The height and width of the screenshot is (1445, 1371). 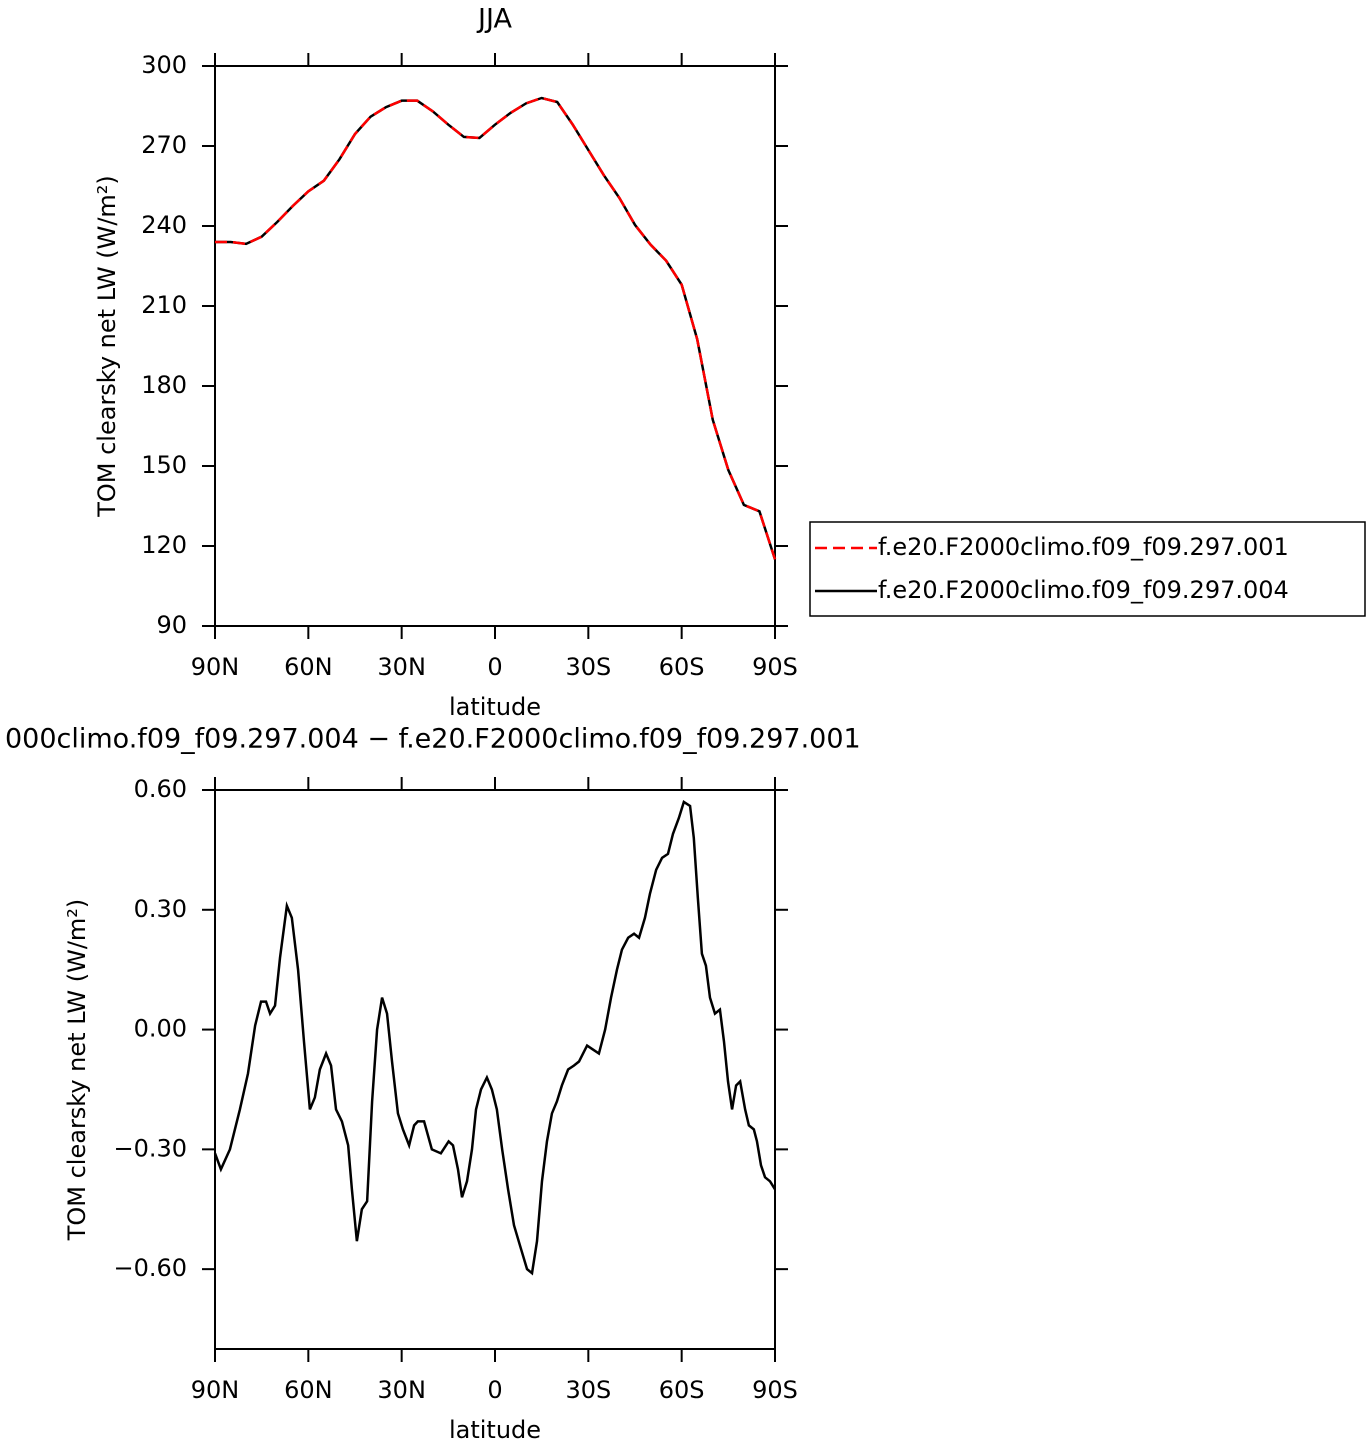 I want to click on y-tick-label: 0.00, so click(x=160, y=1029).